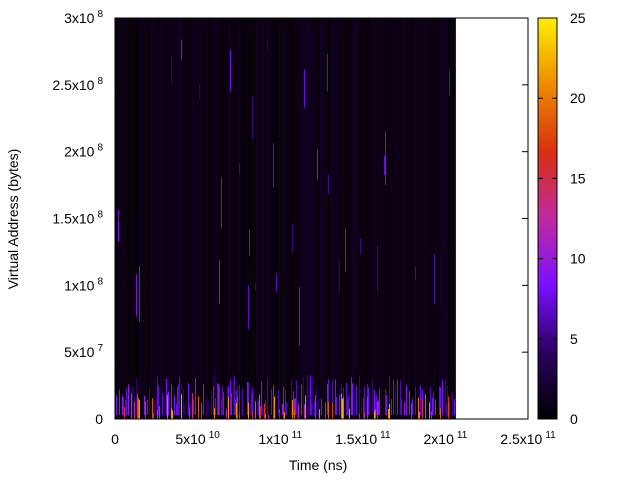 The image size is (640, 480). Describe the element at coordinates (197, 438) in the screenshot. I see `tick-label: 5x10 10` at that location.